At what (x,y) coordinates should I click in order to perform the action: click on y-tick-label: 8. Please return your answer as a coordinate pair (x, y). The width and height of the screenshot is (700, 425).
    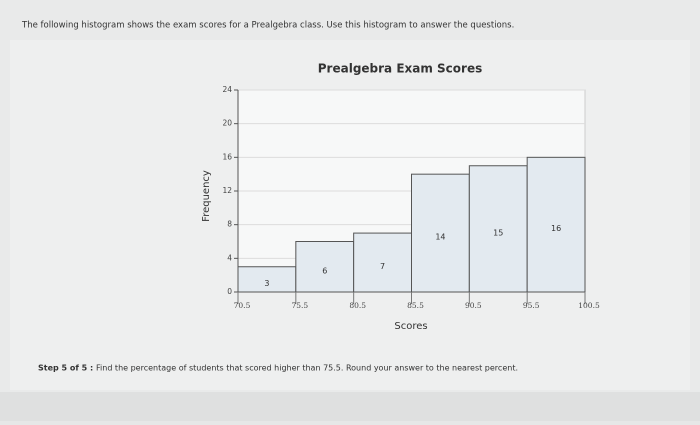
    Looking at the image, I should click on (229, 224).